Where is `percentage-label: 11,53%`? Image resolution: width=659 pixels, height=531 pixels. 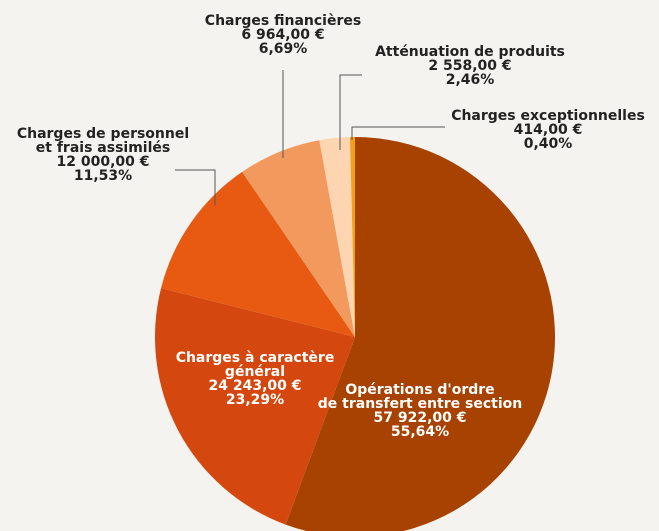
percentage-label: 11,53% is located at coordinates (103, 176).